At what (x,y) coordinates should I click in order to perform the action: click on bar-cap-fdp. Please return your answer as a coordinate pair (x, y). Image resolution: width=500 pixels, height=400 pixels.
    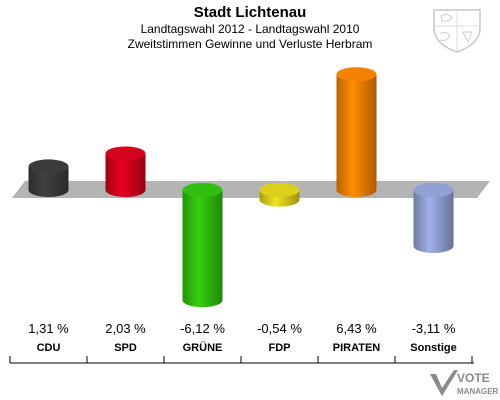
    Looking at the image, I should click on (279, 190).